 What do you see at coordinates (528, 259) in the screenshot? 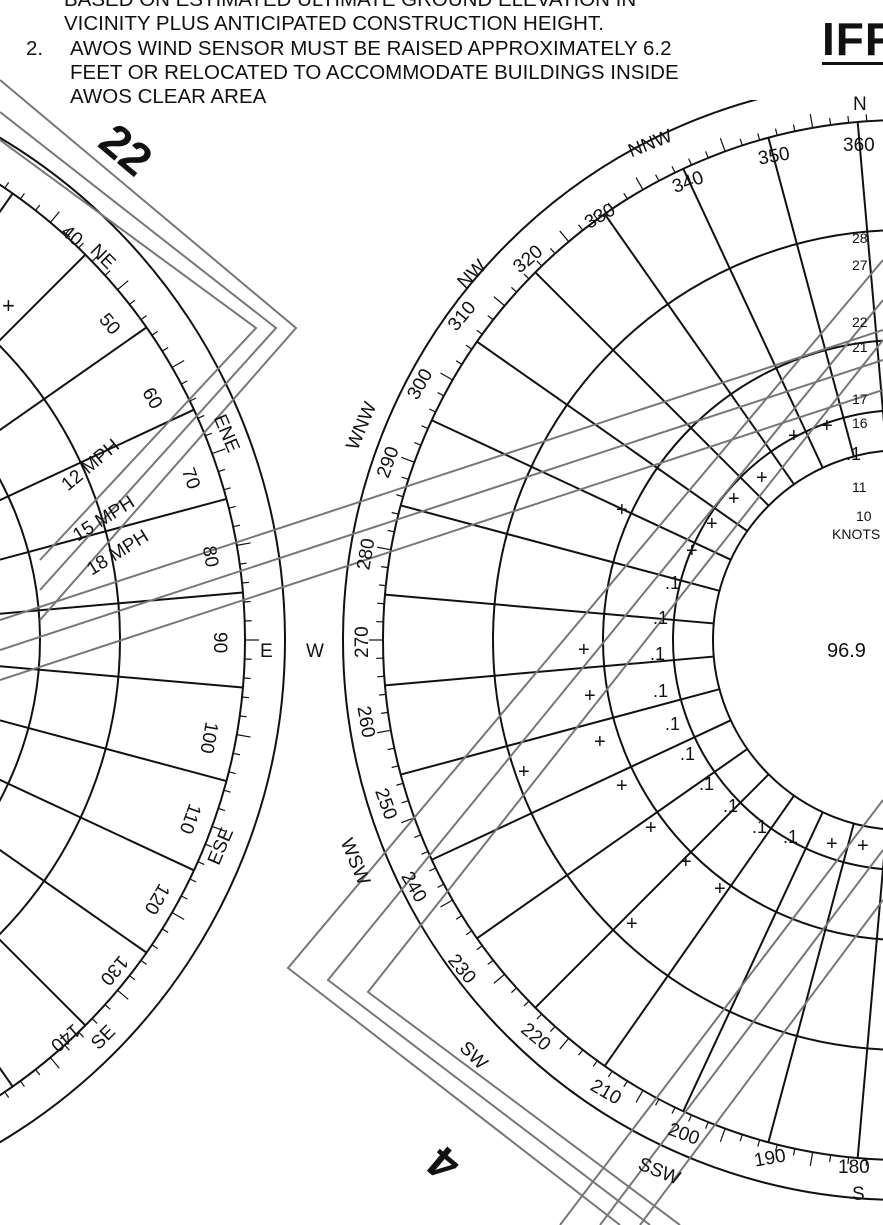
I see `right-degree-320: 320` at bounding box center [528, 259].